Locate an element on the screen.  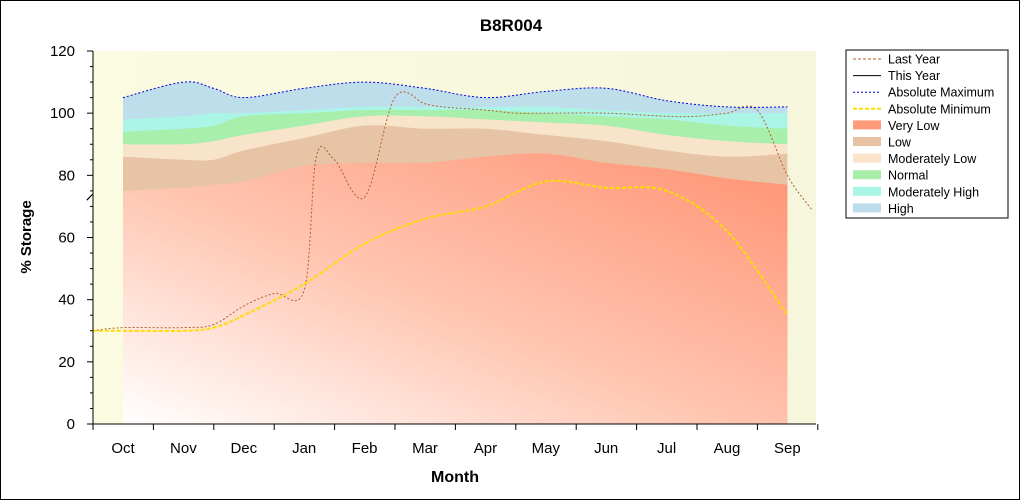
y-tick-label: 40 is located at coordinates (66, 300).